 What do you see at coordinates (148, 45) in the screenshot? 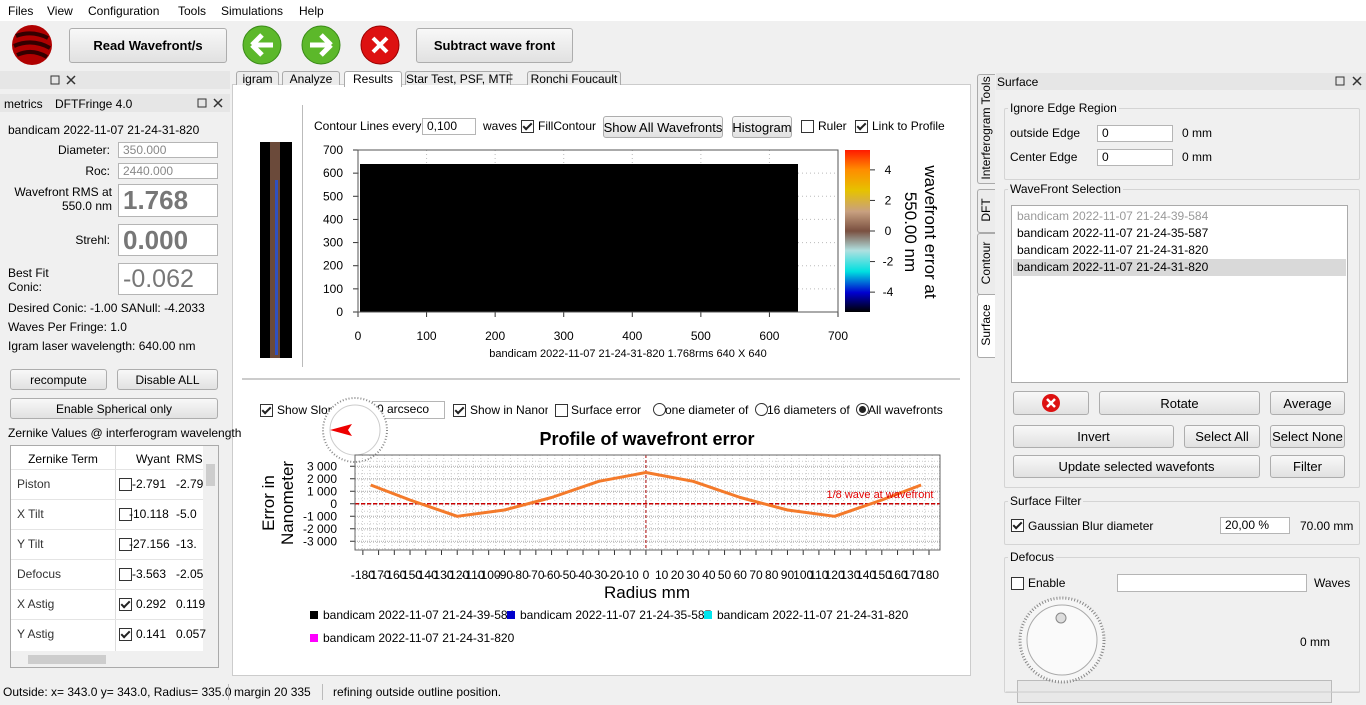
I see `read-button: Read Wavefront/s` at bounding box center [148, 45].